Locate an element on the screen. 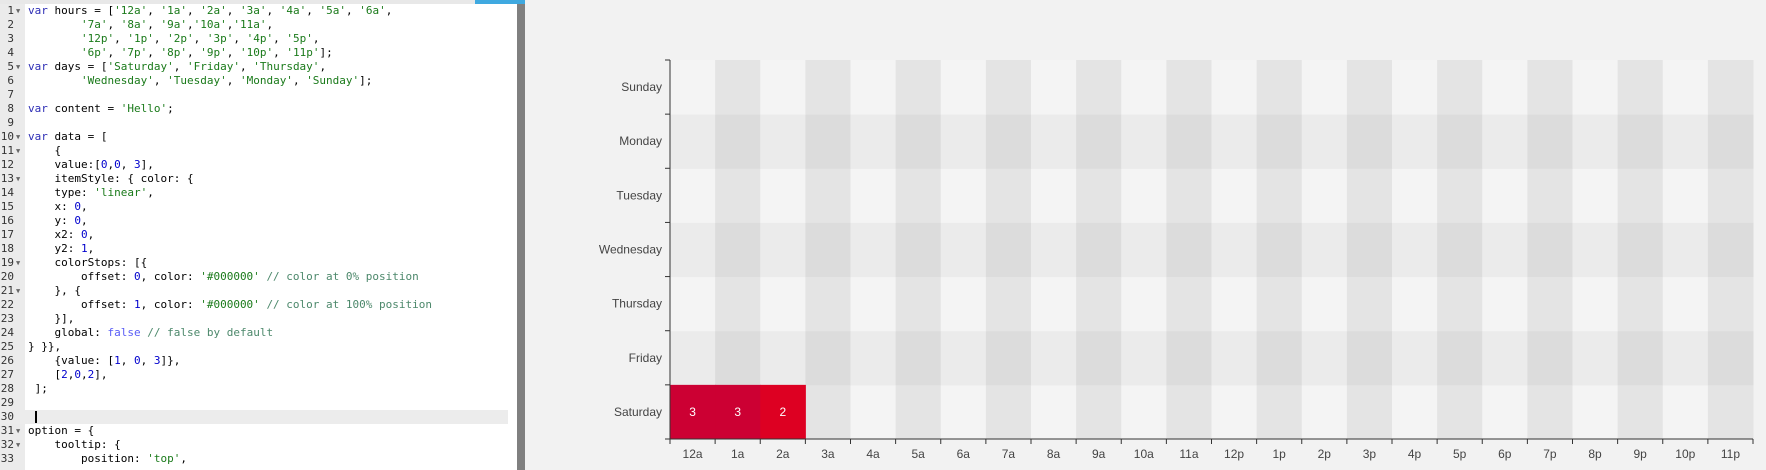 This screenshot has height=470, width=1766. code-line: 12 value:[0,0, 3], is located at coordinates (258, 165).